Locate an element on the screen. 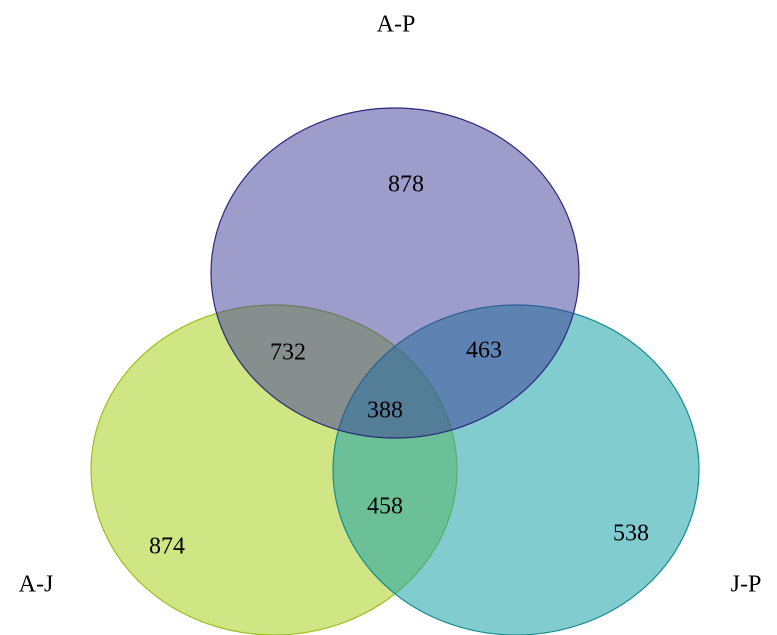 This screenshot has height=635, width=777. set-label-a-p: A-P is located at coordinates (396, 25).